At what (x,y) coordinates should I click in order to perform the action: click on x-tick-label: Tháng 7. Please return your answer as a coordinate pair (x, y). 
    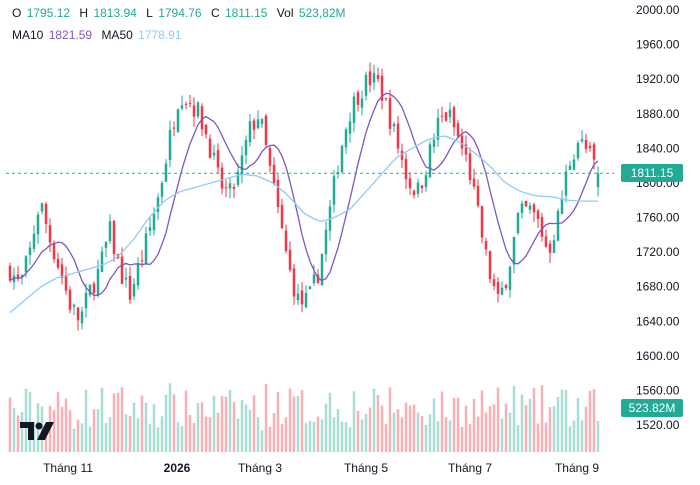
    Looking at the image, I should click on (470, 468).